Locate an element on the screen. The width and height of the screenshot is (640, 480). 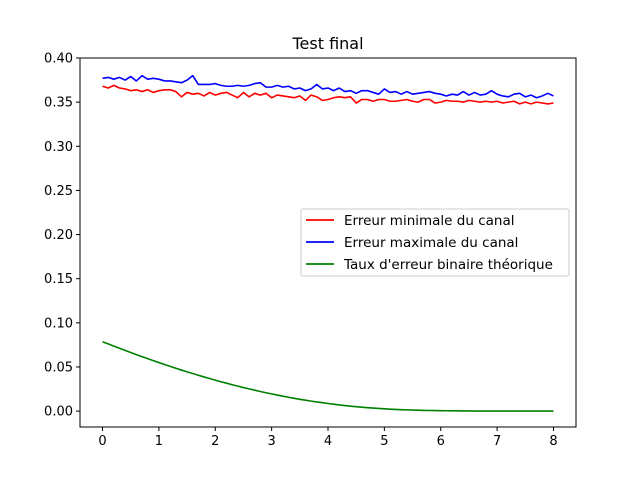
x-tick-label: 6 is located at coordinates (441, 441).